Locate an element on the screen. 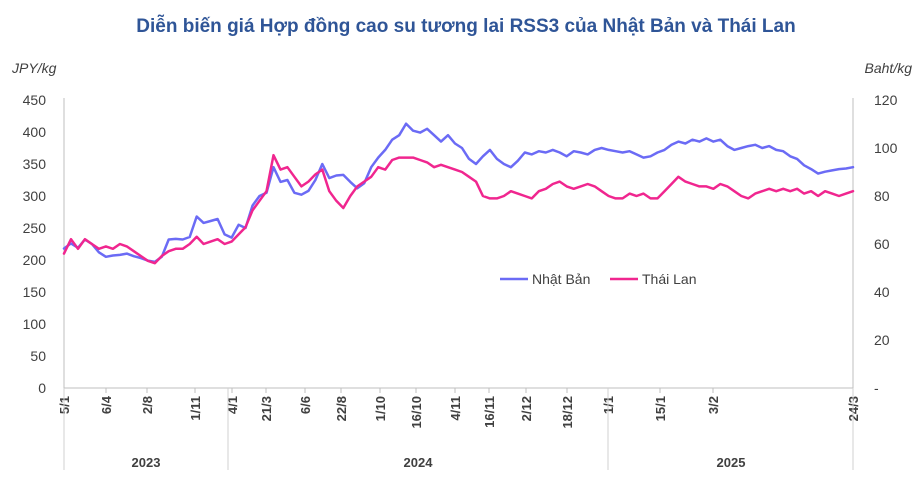 The height and width of the screenshot is (492, 924). x-tick-label: 15/1 is located at coordinates (660, 408).